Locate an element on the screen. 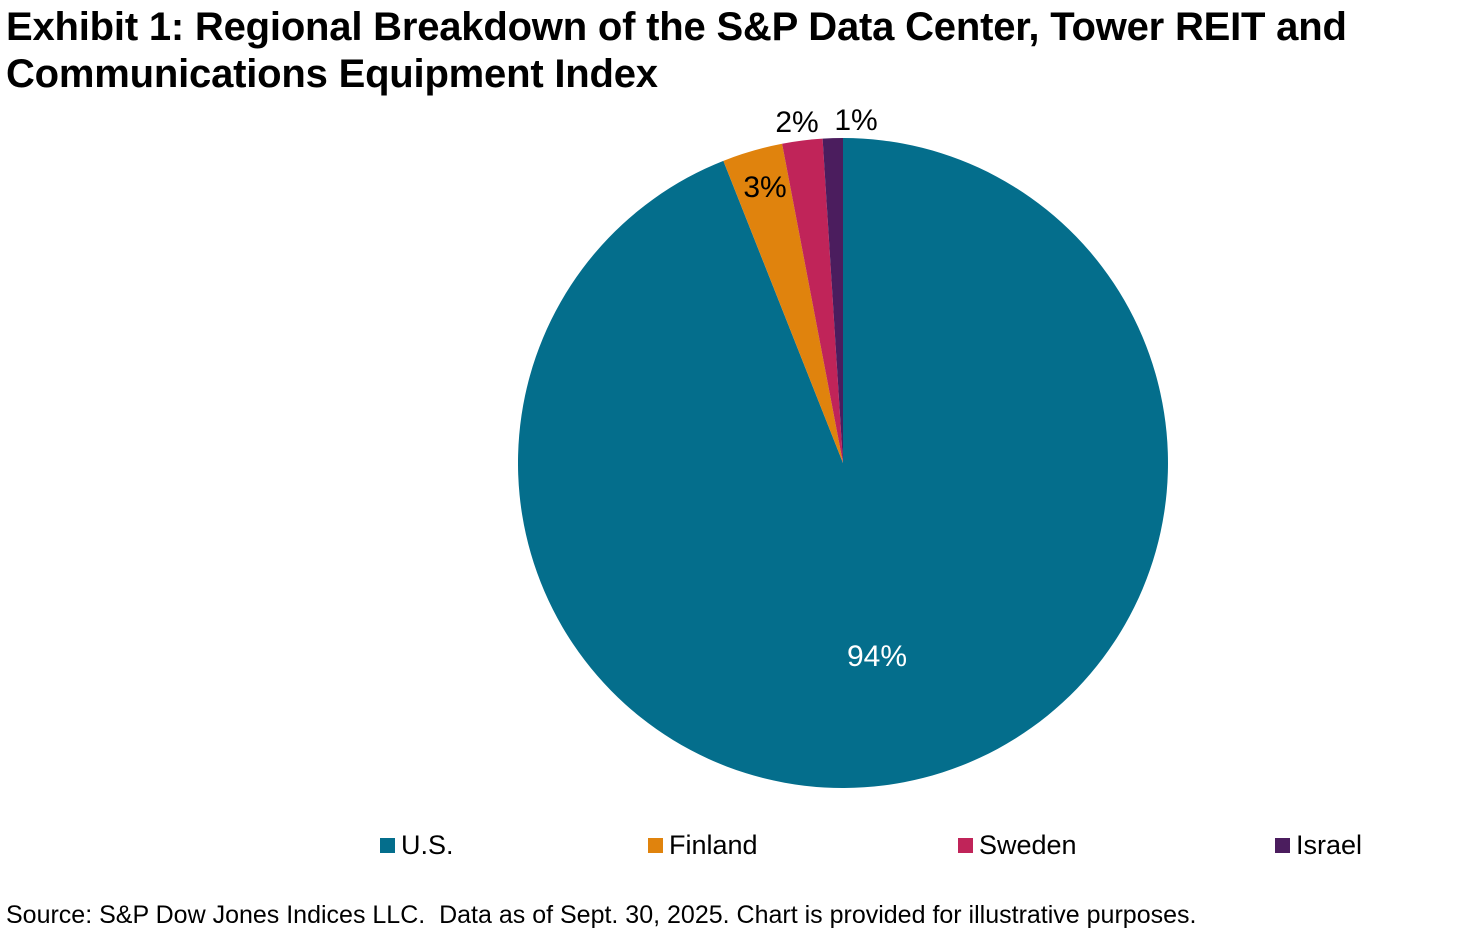 The image size is (1465, 936). legend-label-u-s: U.S. is located at coordinates (427, 844).